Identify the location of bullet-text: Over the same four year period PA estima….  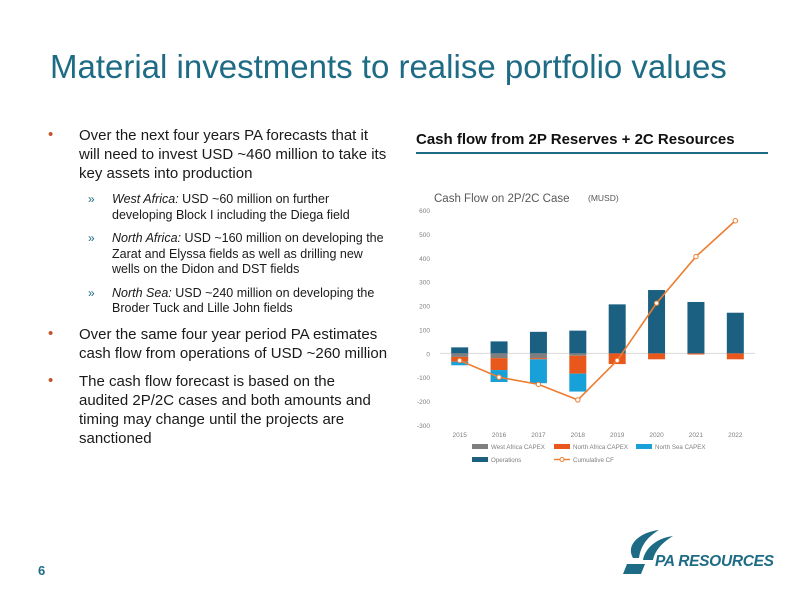
(233, 343).